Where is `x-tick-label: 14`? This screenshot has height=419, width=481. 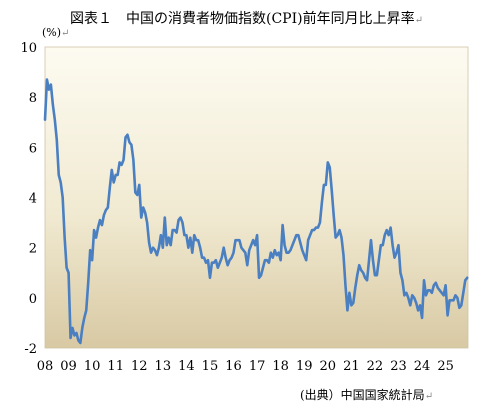
x-tick-label: 14 is located at coordinates (186, 366).